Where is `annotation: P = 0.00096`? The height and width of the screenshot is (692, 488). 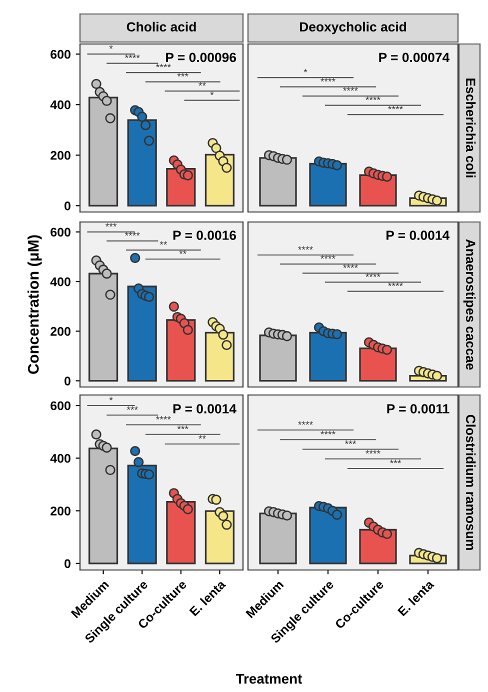
annotation: P = 0.00096 is located at coordinates (201, 57).